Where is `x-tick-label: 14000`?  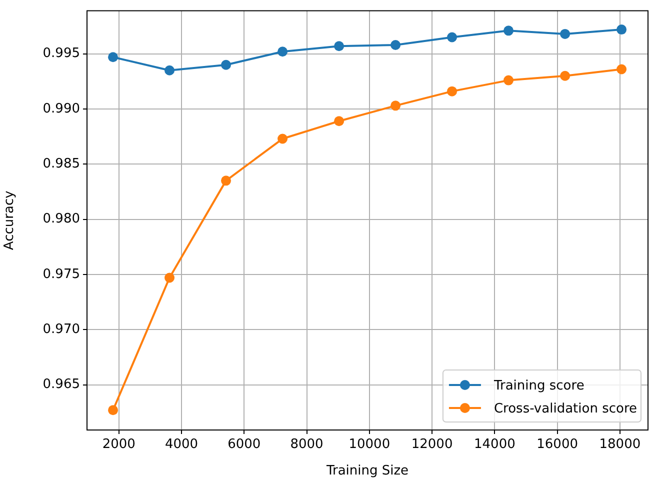
x-tick-label: 14000 is located at coordinates (495, 444).